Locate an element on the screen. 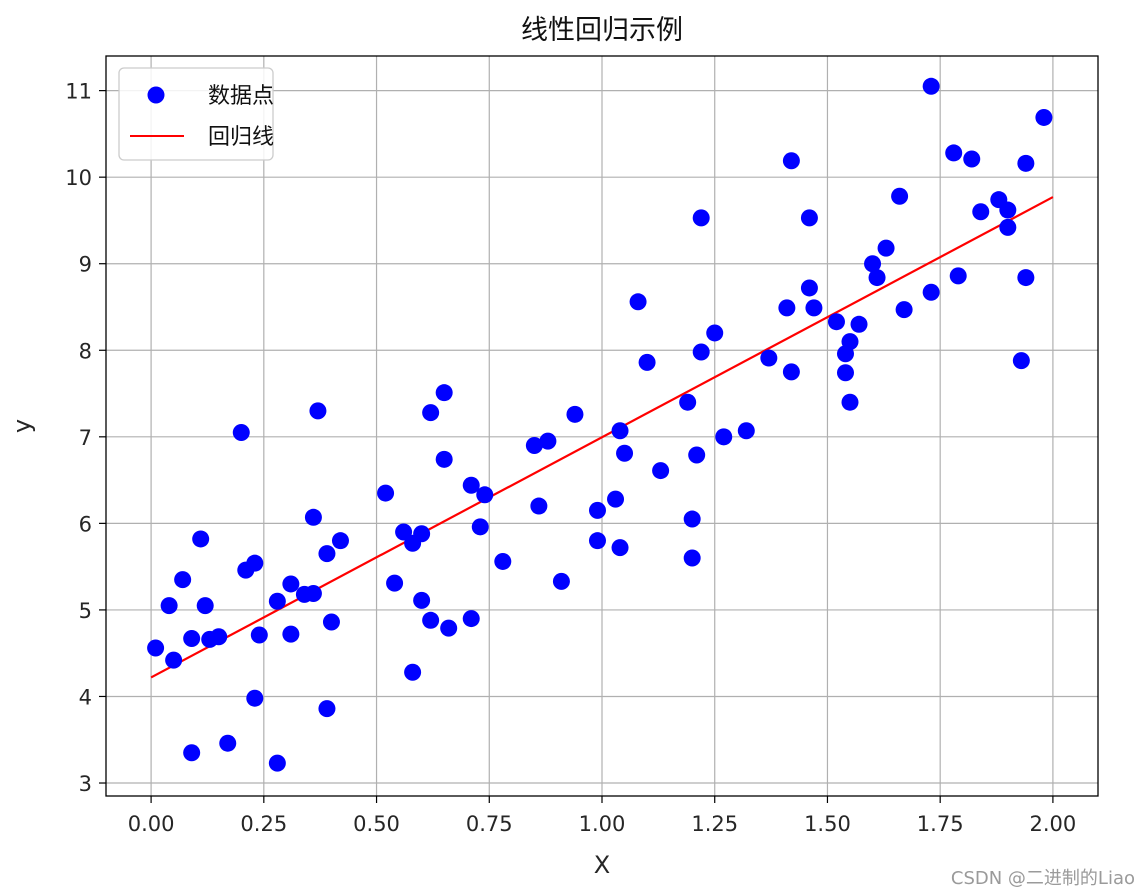  x-tick-label: 0.25 is located at coordinates (263, 824).